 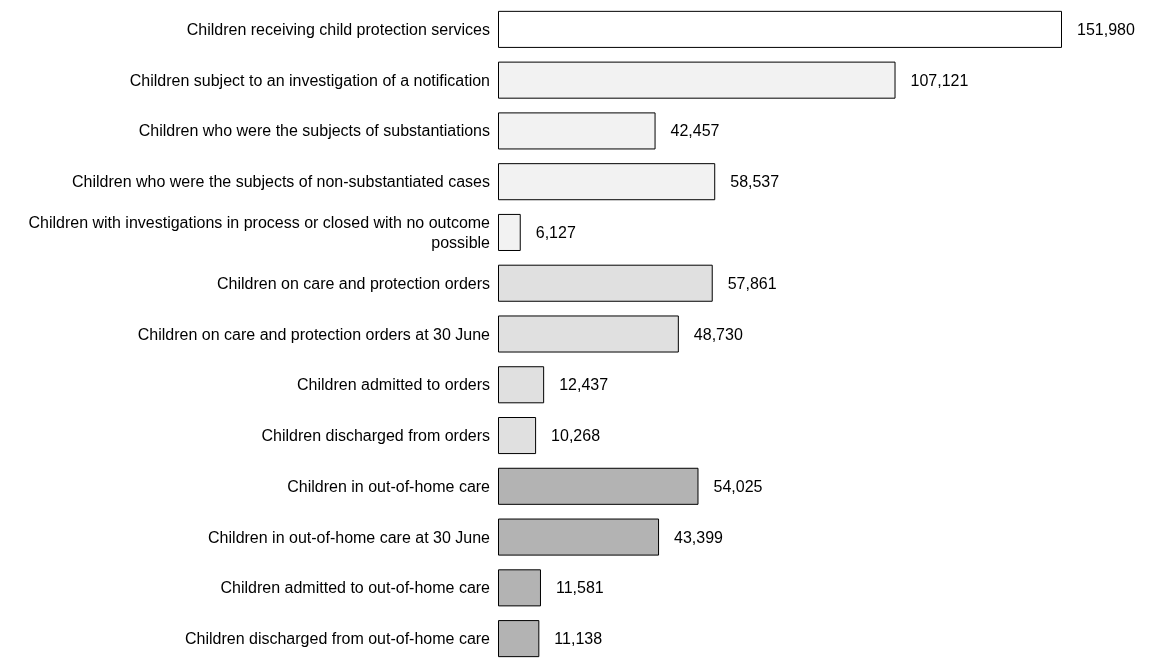 What do you see at coordinates (349, 537) in the screenshot?
I see `y-tick-label: Children in out-of-home care at 30 June` at bounding box center [349, 537].